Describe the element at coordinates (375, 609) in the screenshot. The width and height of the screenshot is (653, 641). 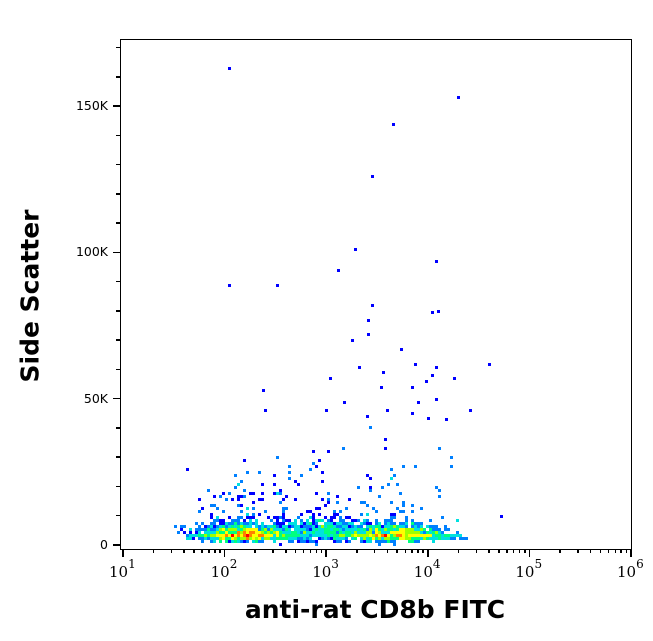
I see `x-axis-title: anti-rat CD8b FITC` at that location.